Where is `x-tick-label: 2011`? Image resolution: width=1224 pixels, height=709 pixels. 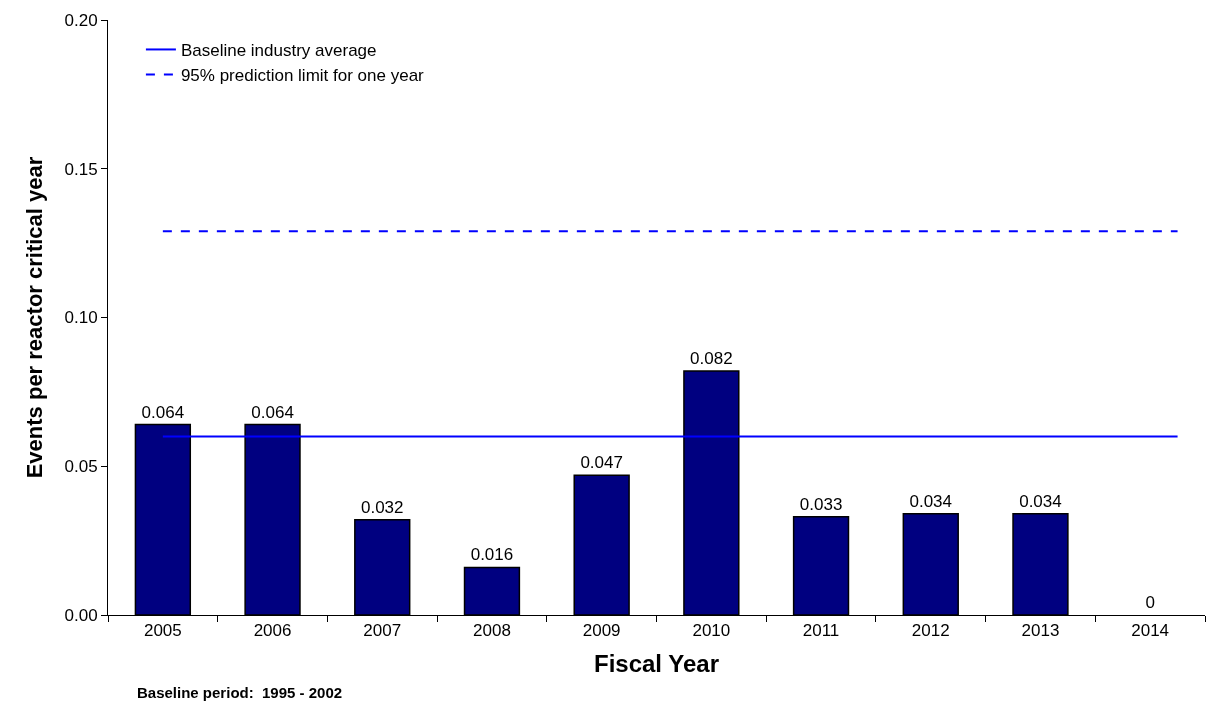 x-tick-label: 2011 is located at coordinates (821, 631).